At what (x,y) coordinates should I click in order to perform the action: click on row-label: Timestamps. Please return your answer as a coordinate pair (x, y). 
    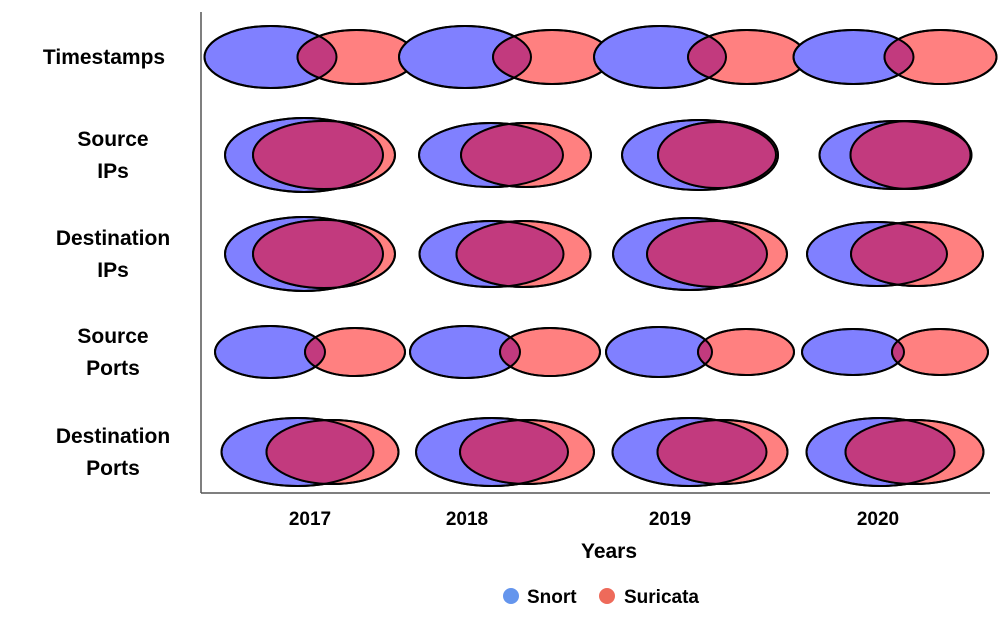
    Looking at the image, I should click on (104, 57).